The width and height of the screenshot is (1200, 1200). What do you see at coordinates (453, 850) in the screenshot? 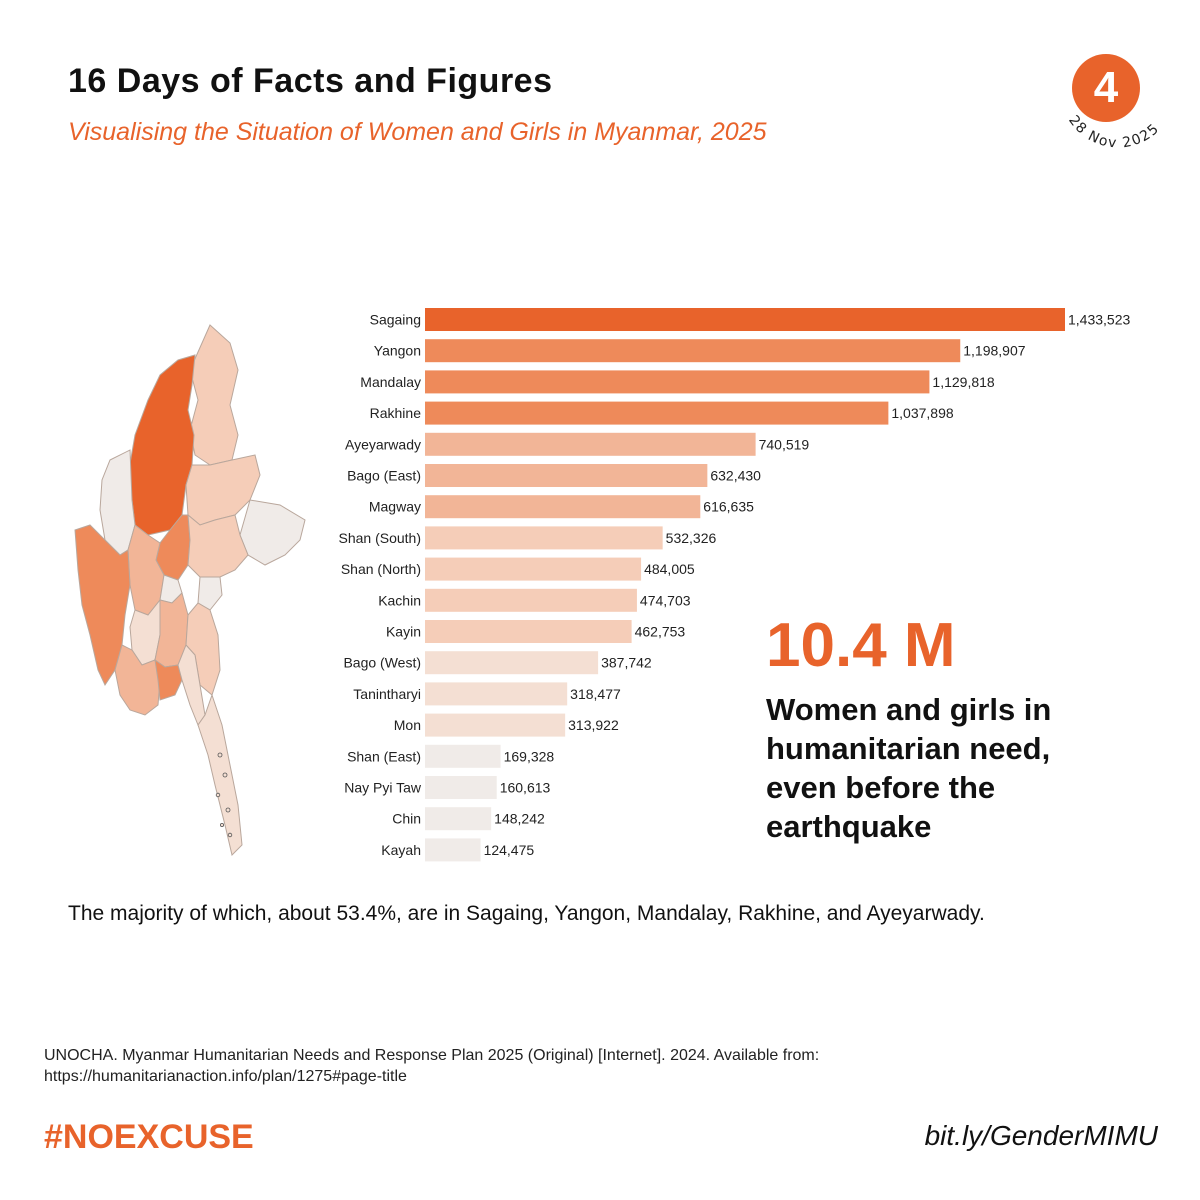
I see `bar-kayah` at bounding box center [453, 850].